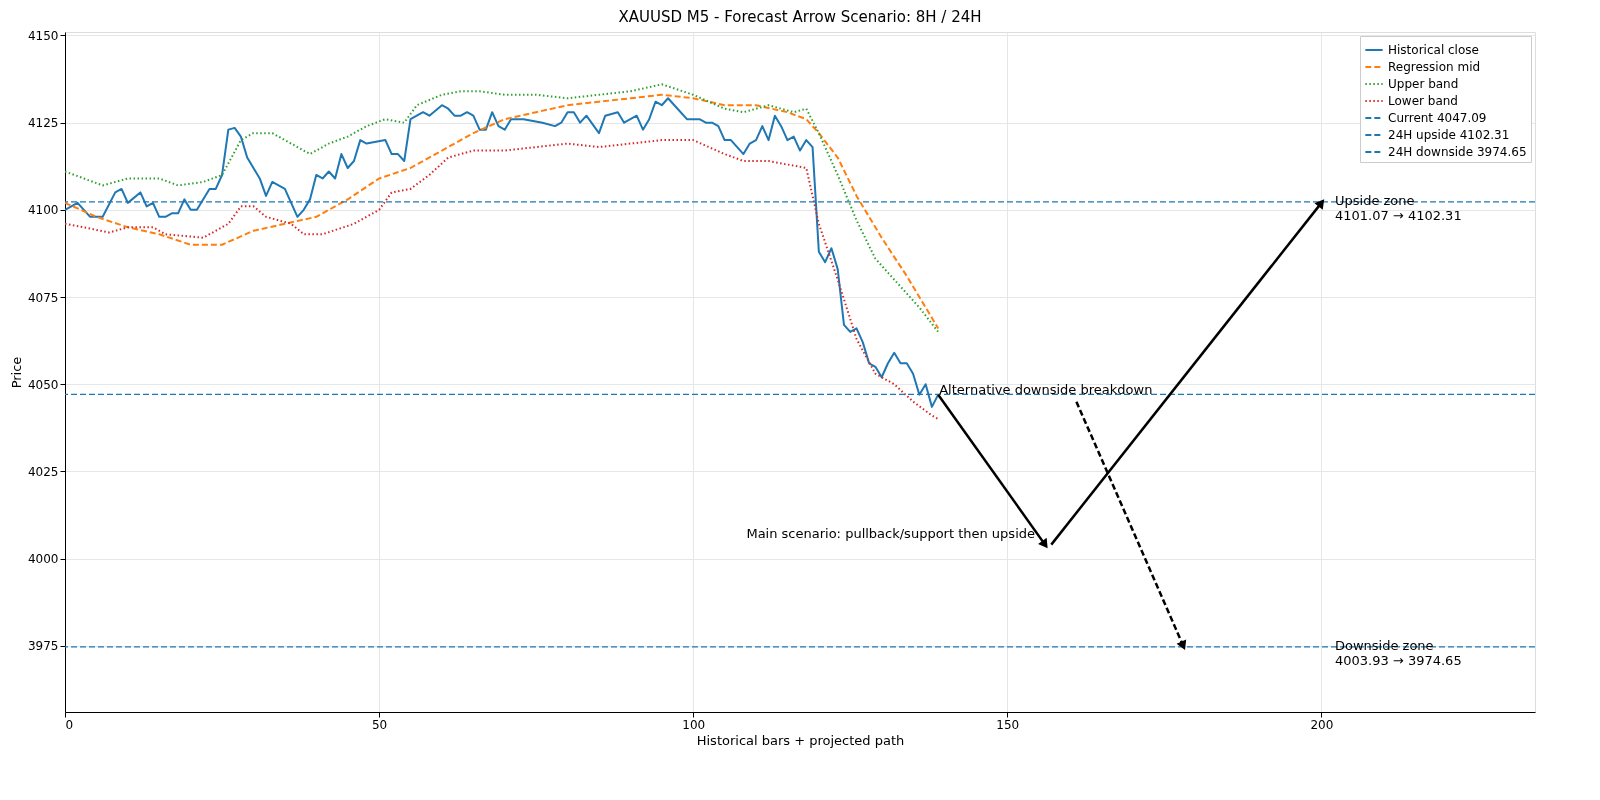 This screenshot has height=800, width=1600. I want to click on legend-label: Lower band, so click(1423, 101).